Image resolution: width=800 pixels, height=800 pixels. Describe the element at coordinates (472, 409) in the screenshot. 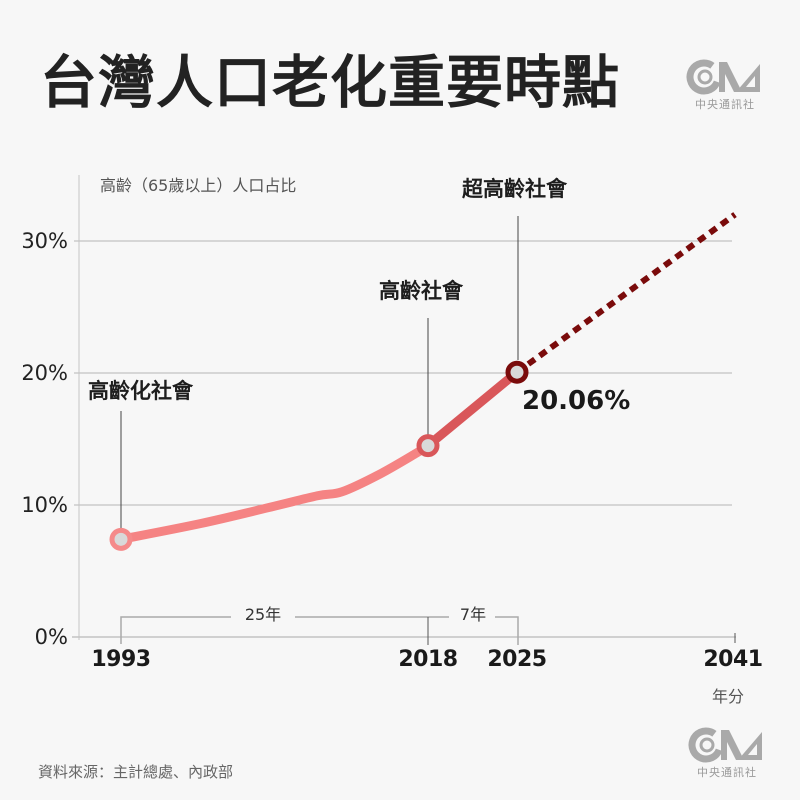

I see `series-line-aged` at that location.